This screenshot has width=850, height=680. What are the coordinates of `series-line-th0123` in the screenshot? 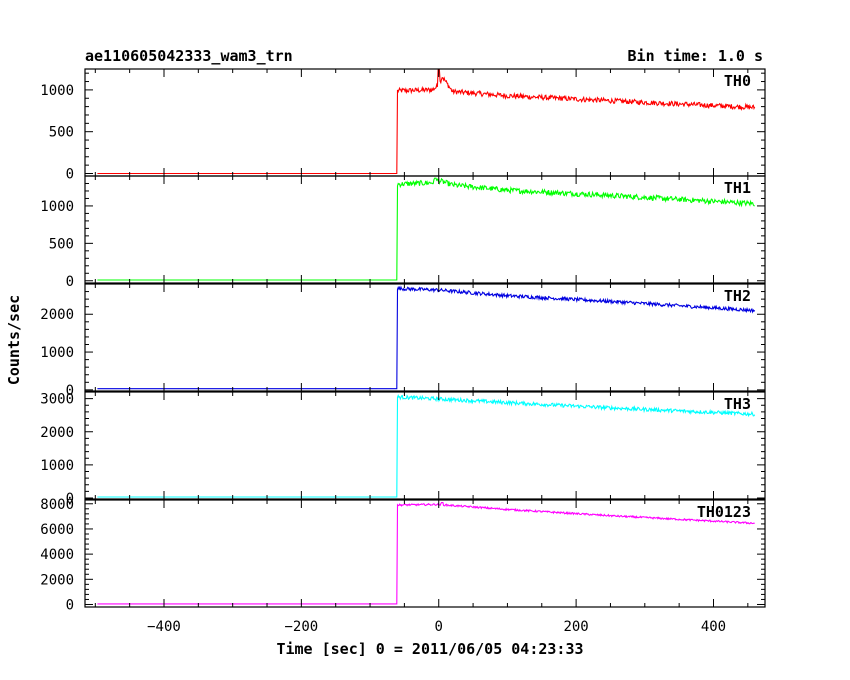 It's located at (426, 553).